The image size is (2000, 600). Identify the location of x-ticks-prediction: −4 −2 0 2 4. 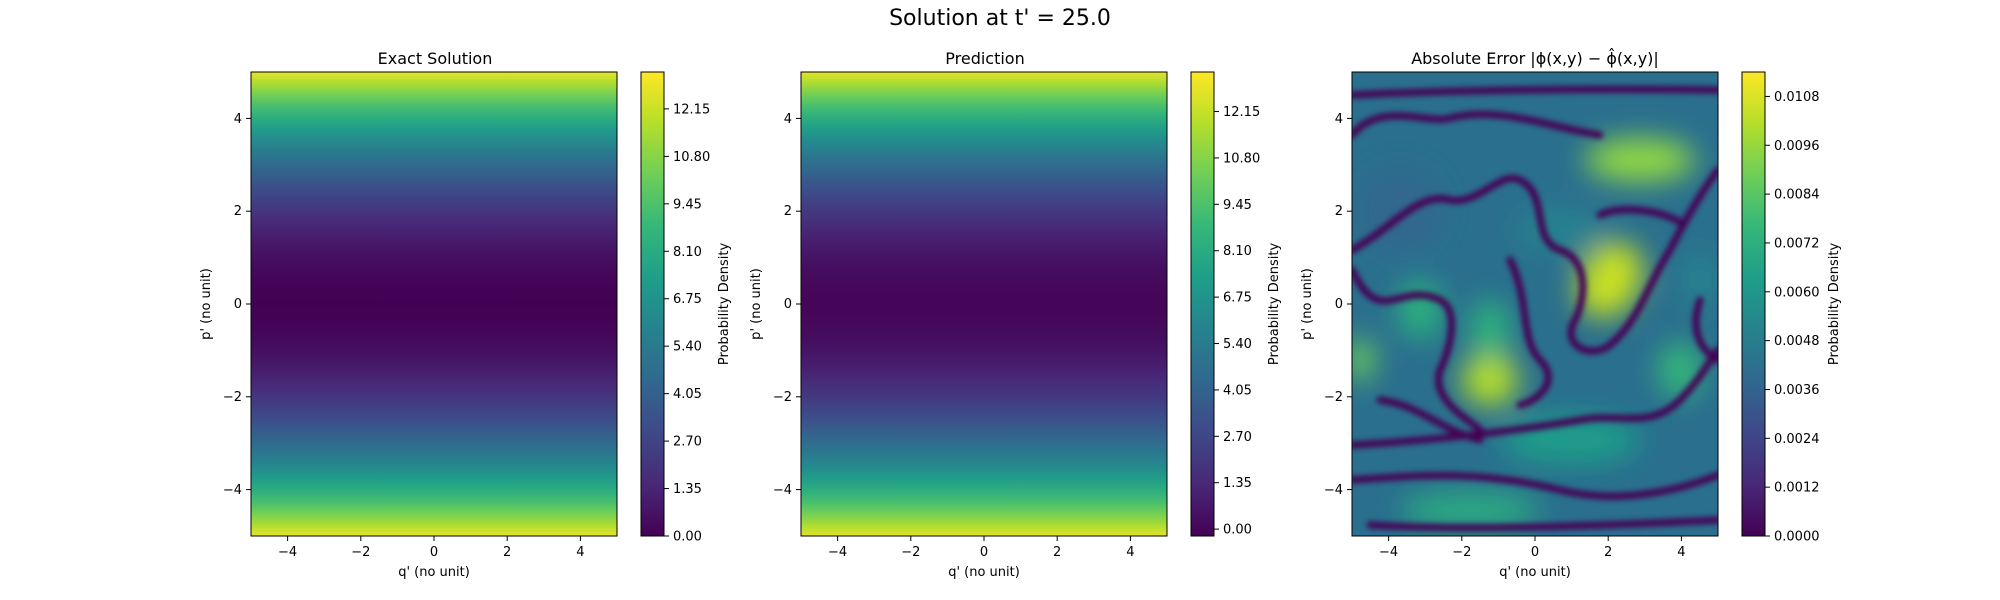
(981, 548).